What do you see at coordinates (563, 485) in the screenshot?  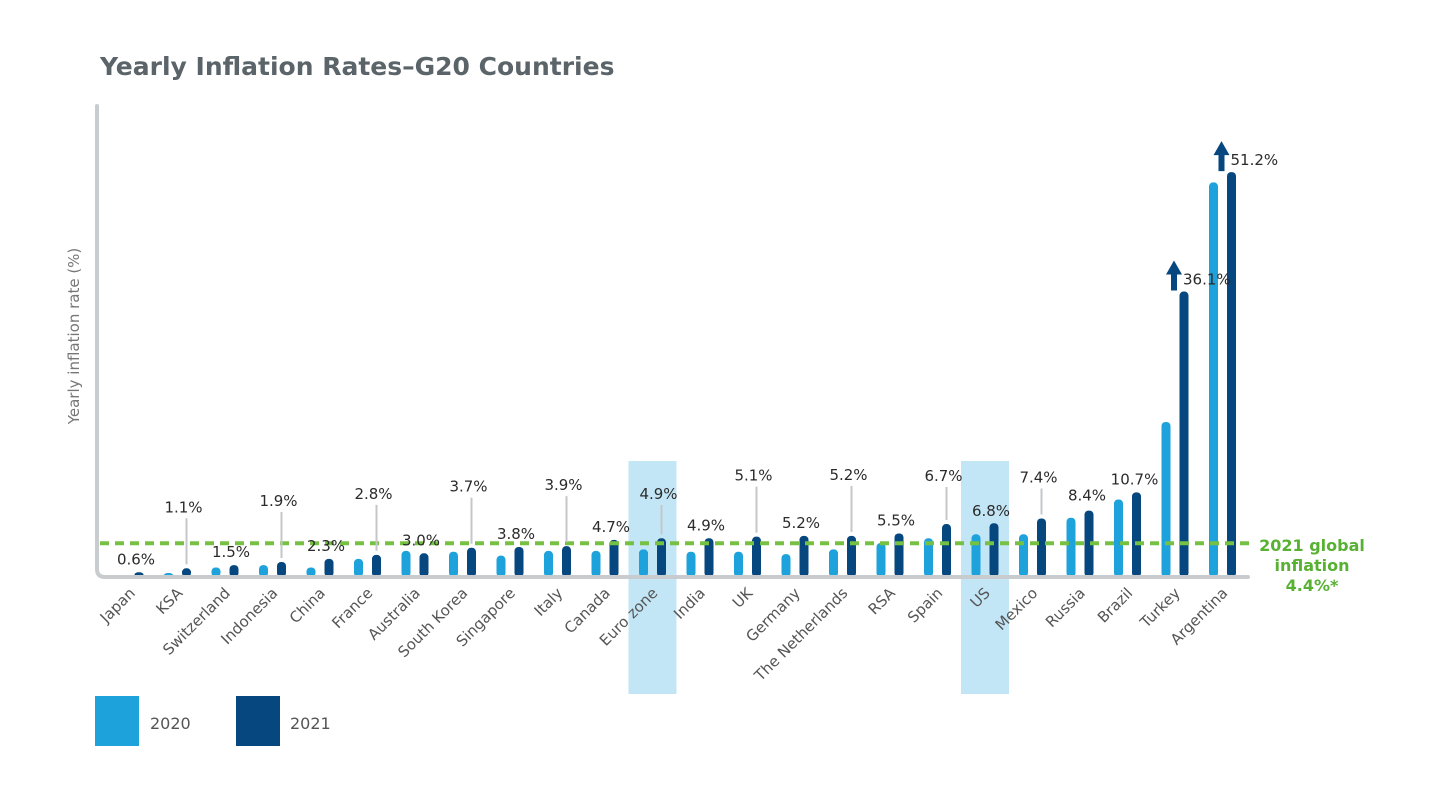 I see `data-label-italy: 3.9%` at bounding box center [563, 485].